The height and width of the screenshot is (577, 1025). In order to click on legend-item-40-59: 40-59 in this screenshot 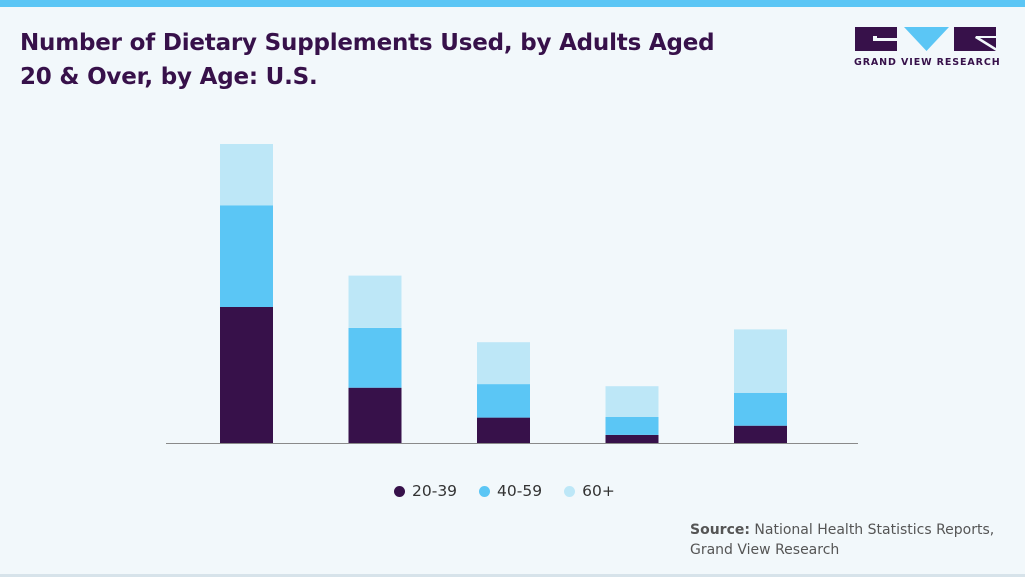, I will do `click(510, 491)`.